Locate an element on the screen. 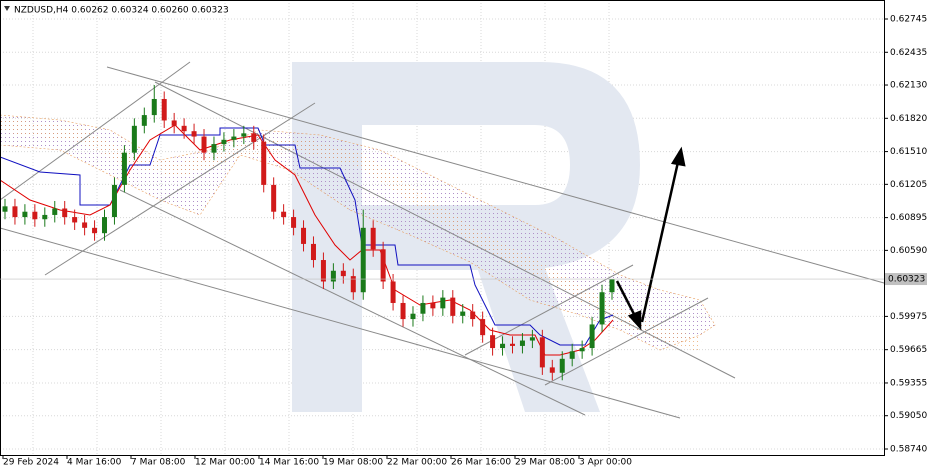  forecast-arrows is located at coordinates (650, 238).